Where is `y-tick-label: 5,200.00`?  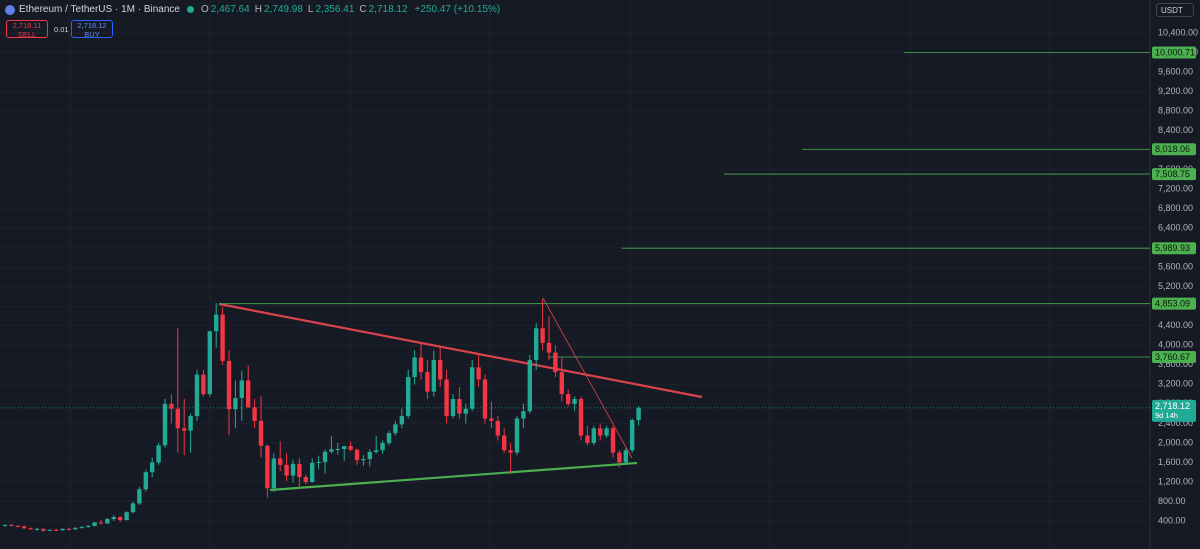
y-tick-label: 5,200.00 is located at coordinates (1175, 286).